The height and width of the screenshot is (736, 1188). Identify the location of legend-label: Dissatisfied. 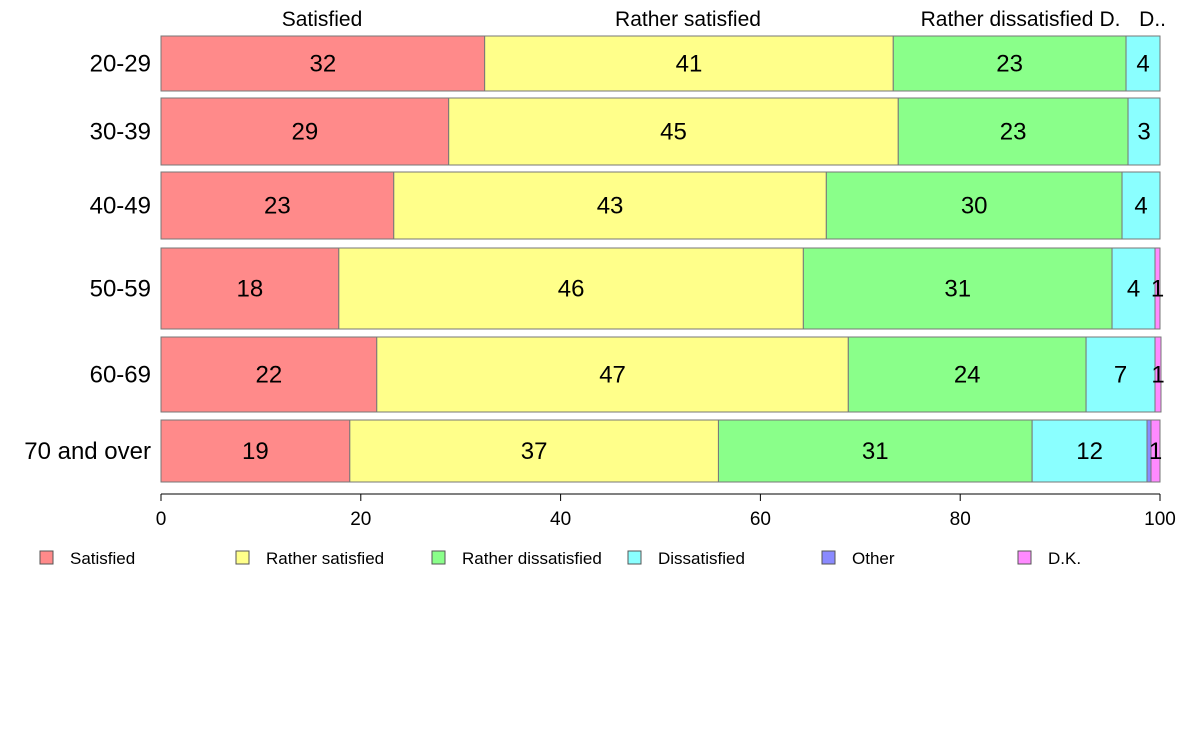
(701, 558).